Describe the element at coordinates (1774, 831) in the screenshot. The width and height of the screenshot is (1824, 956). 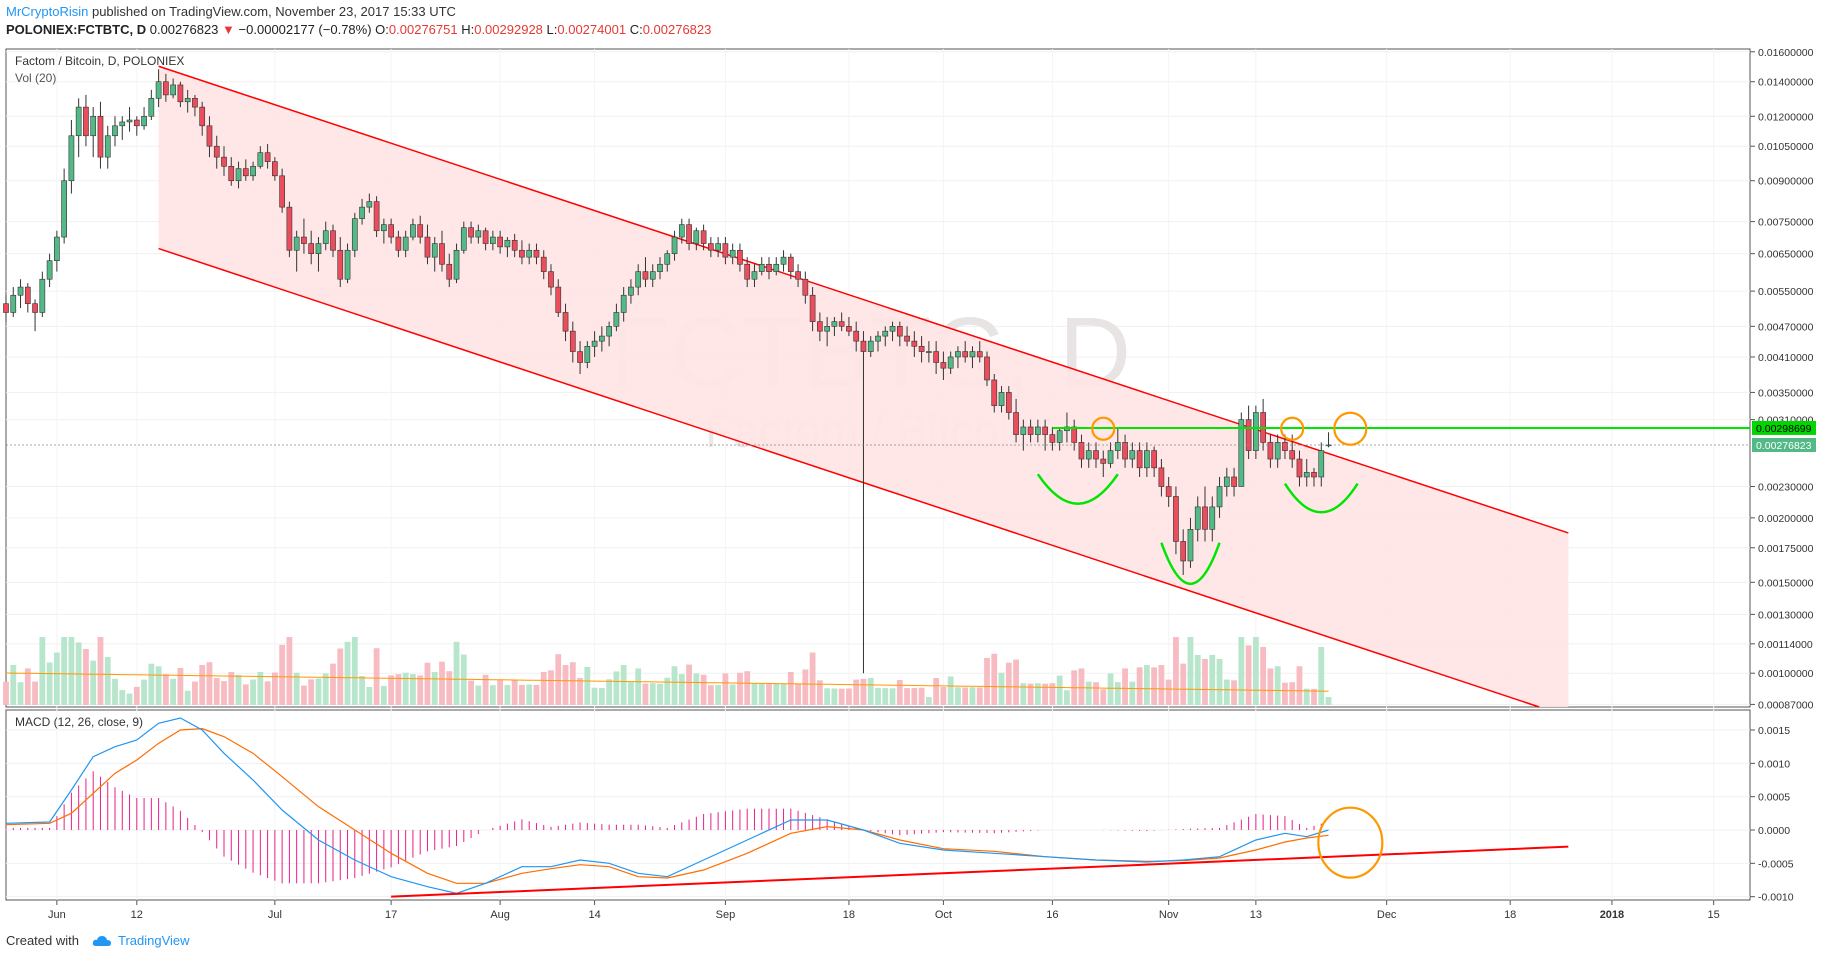
I see `macd-tick-label: 0.0000` at that location.